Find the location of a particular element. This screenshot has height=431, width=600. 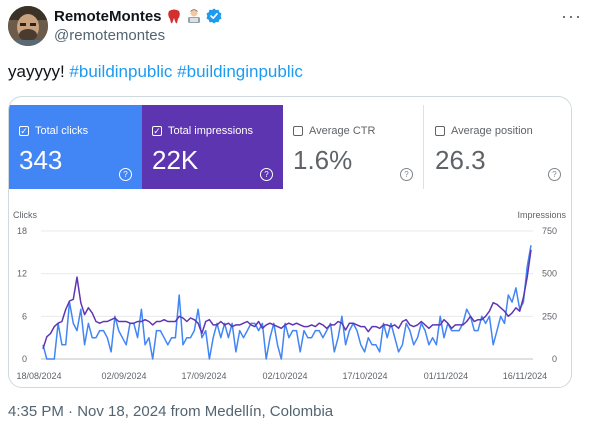

x-tick-label: 01/11/2024 is located at coordinates (446, 376).